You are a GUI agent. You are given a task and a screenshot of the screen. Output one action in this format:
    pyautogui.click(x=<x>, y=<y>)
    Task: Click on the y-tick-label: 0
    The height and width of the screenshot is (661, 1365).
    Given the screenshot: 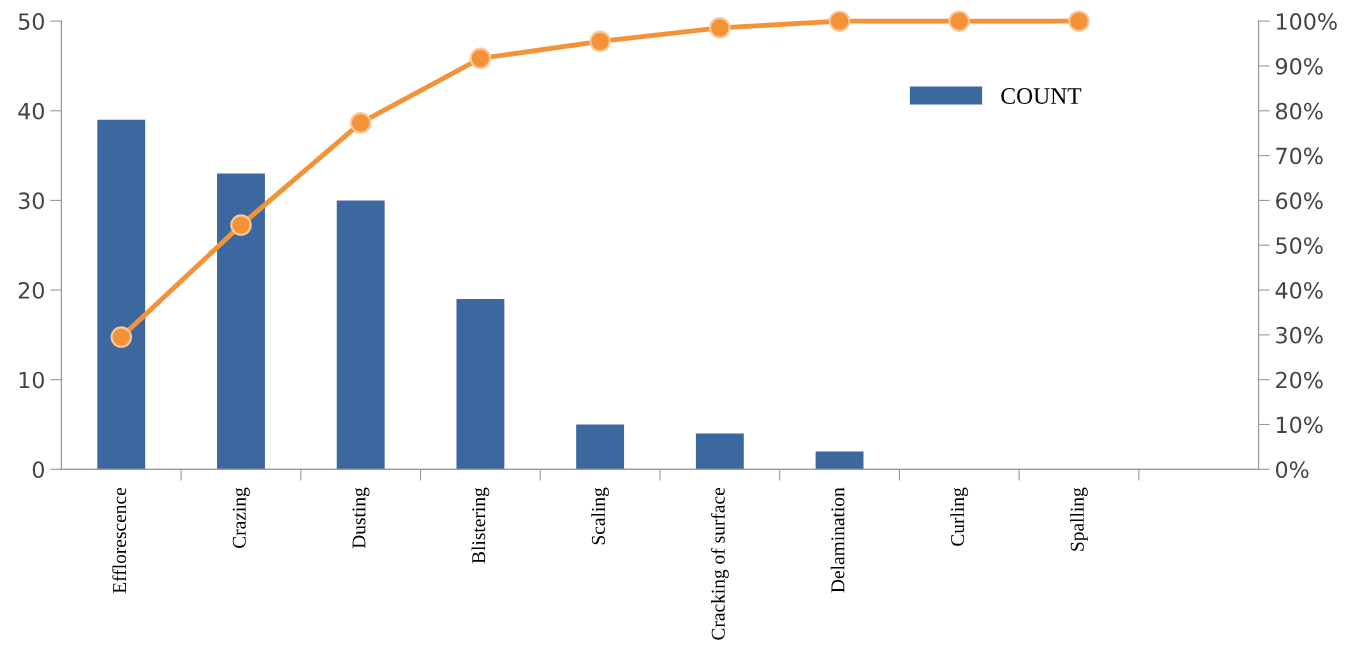 What is the action you would take?
    pyautogui.click(x=38, y=470)
    